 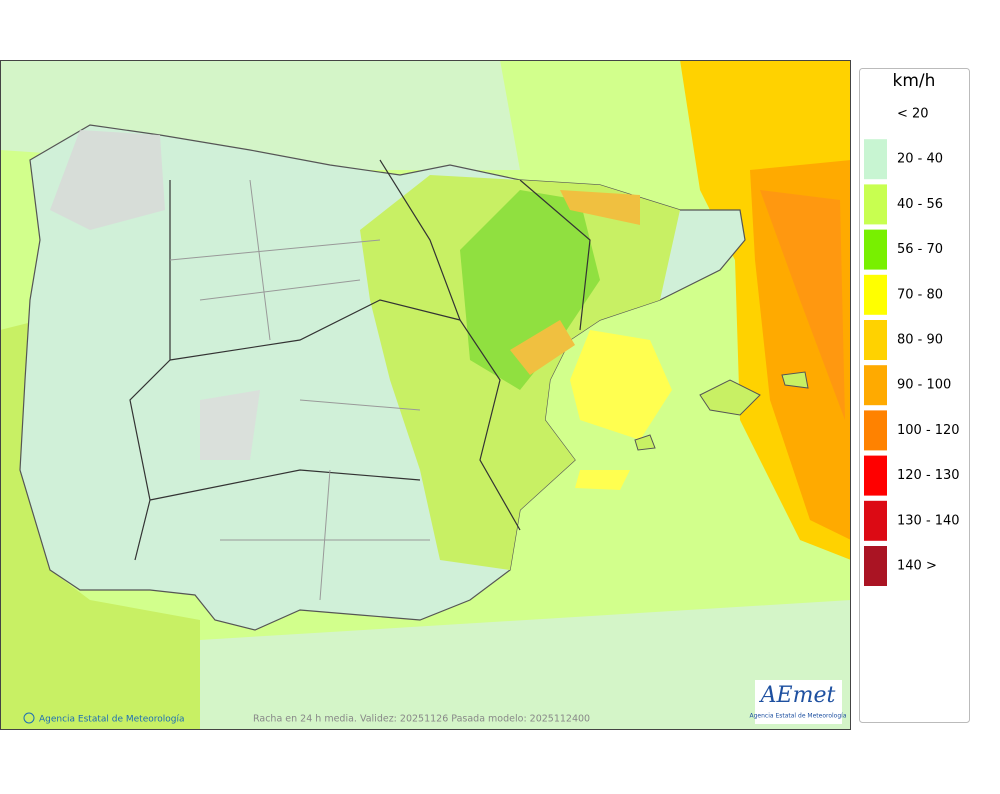 I want to click on logo-subtitle: Agencia Estatal de Meteorología, so click(x=798, y=716).